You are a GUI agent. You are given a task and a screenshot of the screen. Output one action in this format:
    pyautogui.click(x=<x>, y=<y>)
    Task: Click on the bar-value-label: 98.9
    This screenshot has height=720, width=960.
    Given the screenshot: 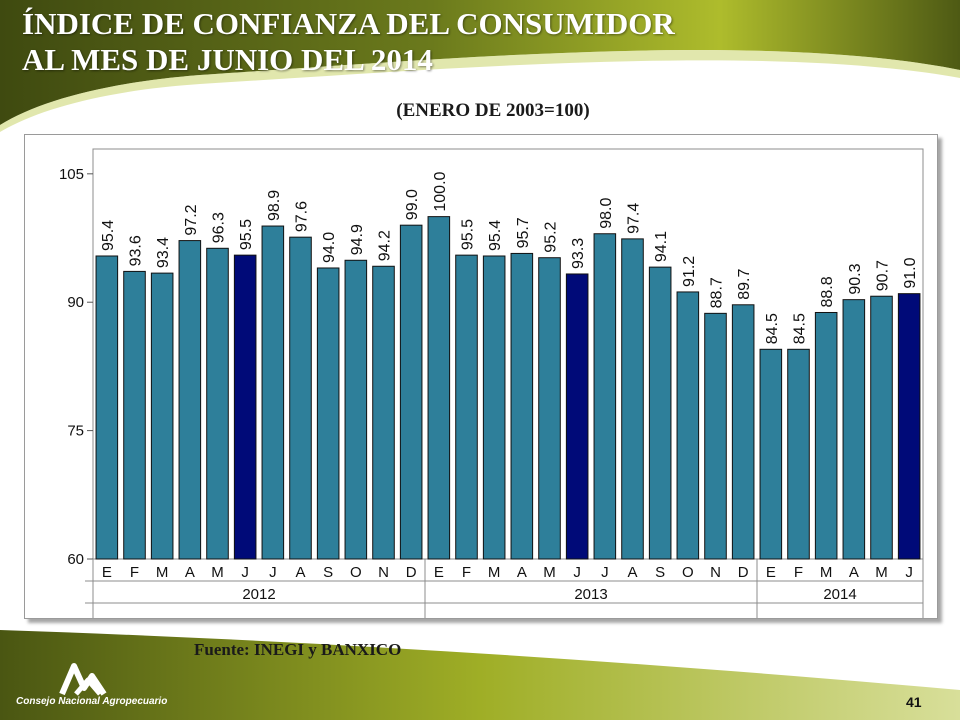 What is the action you would take?
    pyautogui.click(x=274, y=205)
    